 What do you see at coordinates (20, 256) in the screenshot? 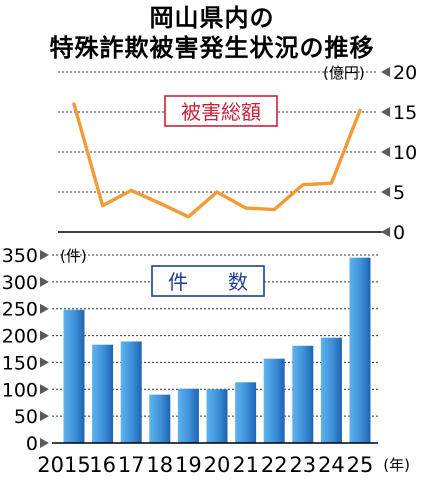
I see `bar-y-tick-label: 350` at bounding box center [20, 256].